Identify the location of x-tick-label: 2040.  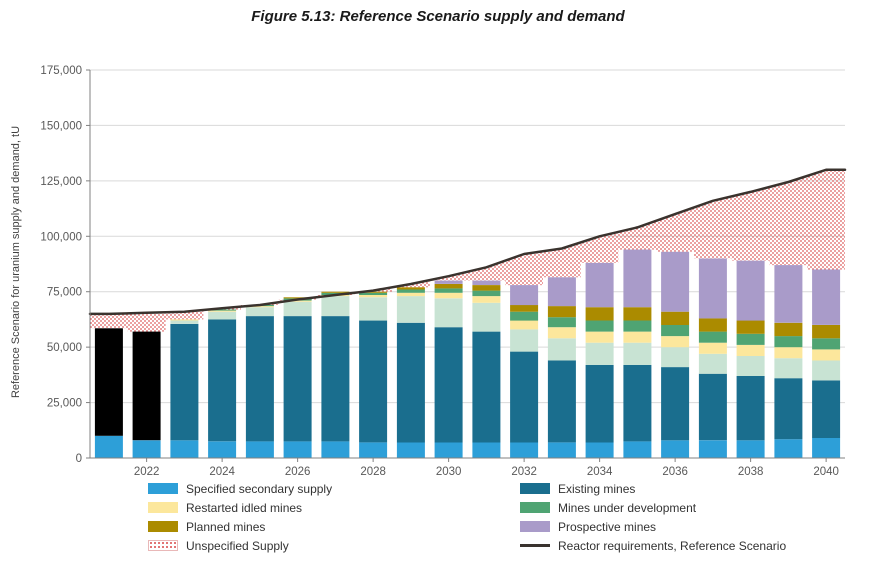
(826, 472).